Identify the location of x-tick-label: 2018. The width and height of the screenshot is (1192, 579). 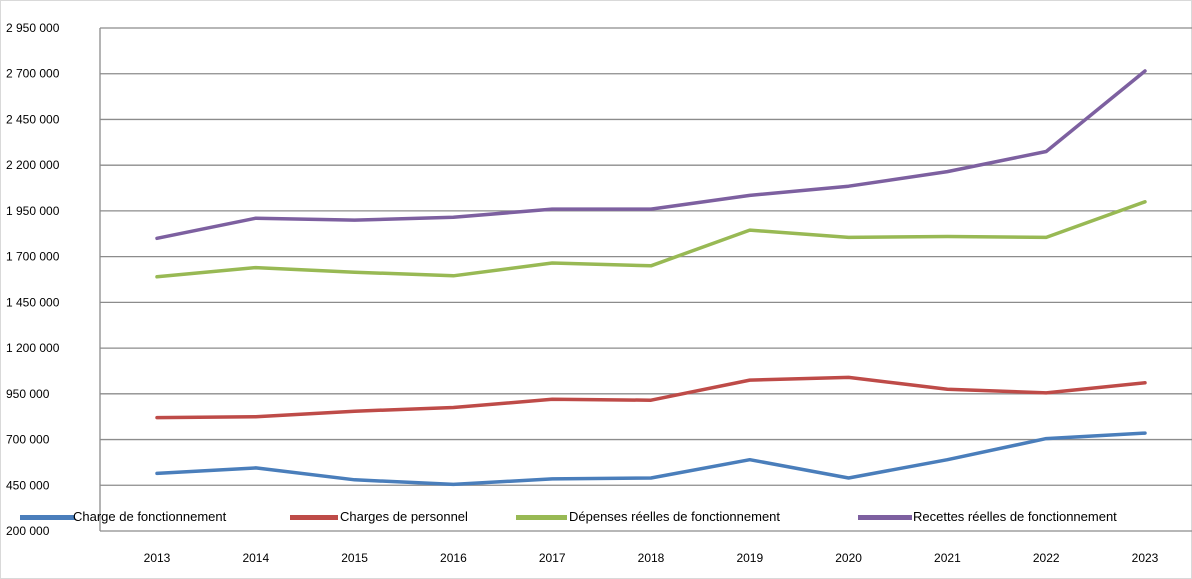
(651, 558).